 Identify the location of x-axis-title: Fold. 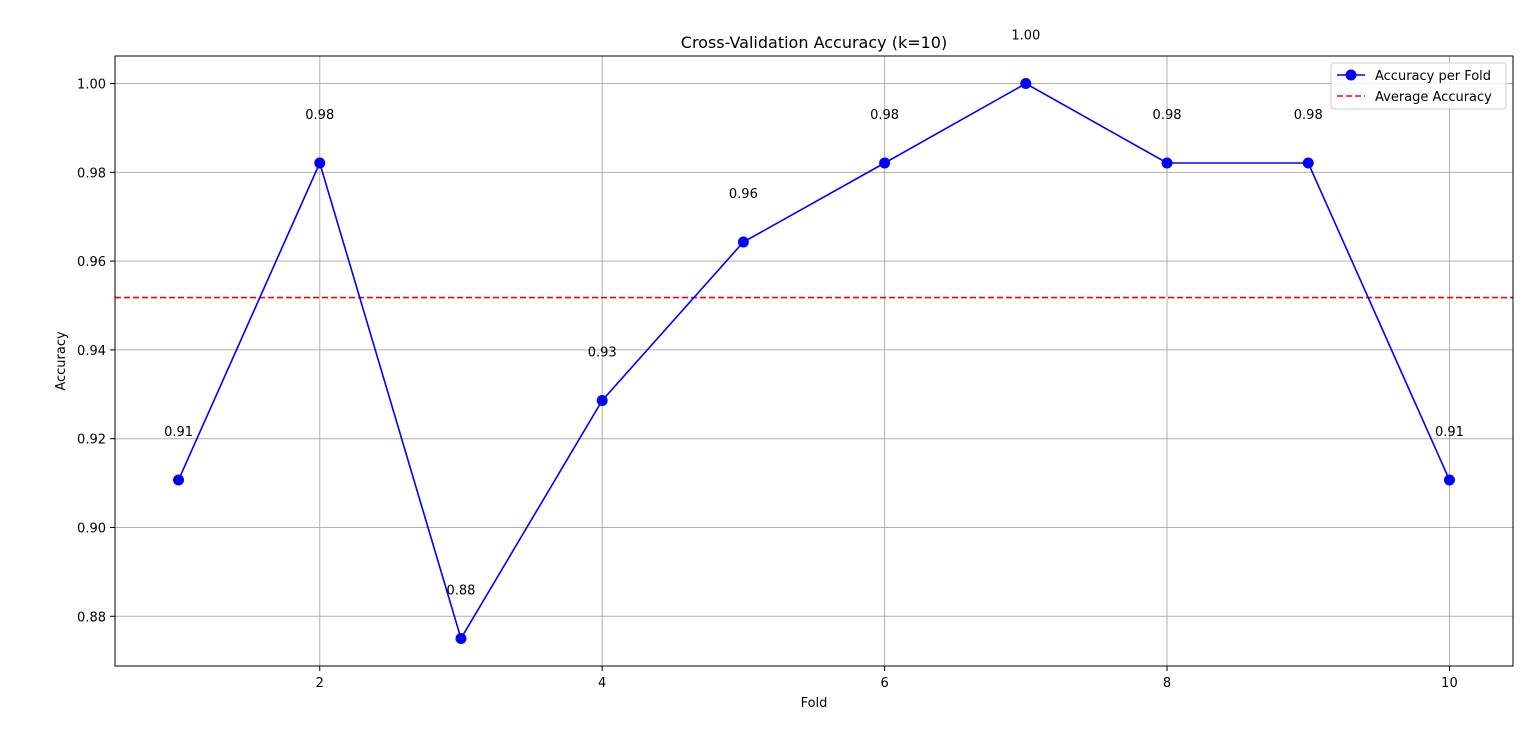
(814, 703).